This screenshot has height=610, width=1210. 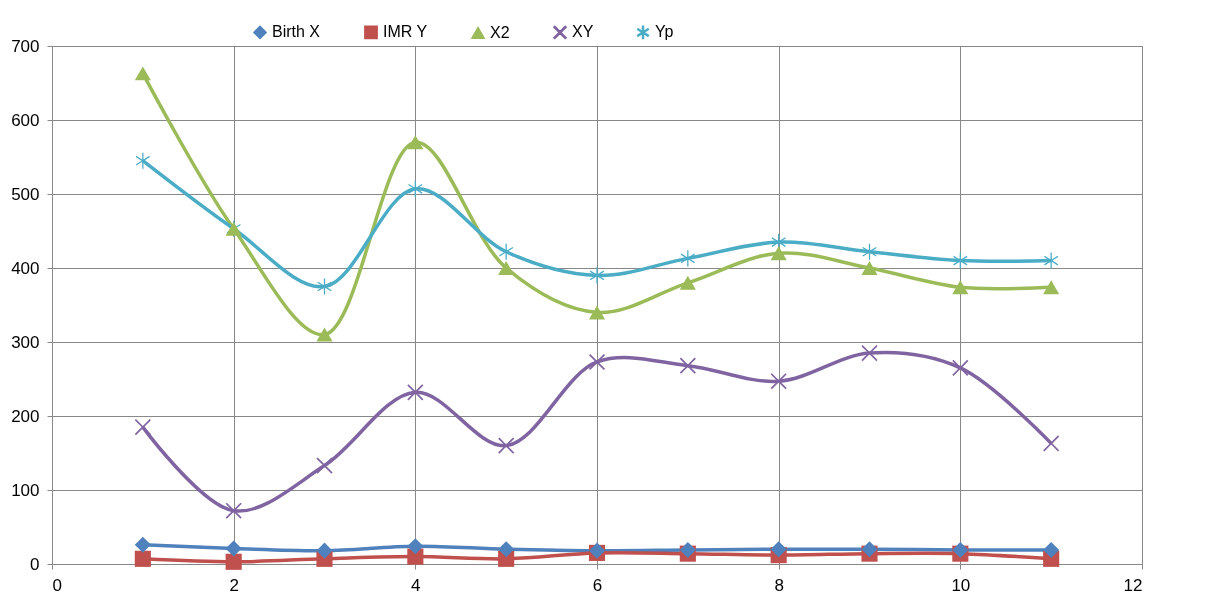 I want to click on legend-label: X2, so click(x=500, y=32).